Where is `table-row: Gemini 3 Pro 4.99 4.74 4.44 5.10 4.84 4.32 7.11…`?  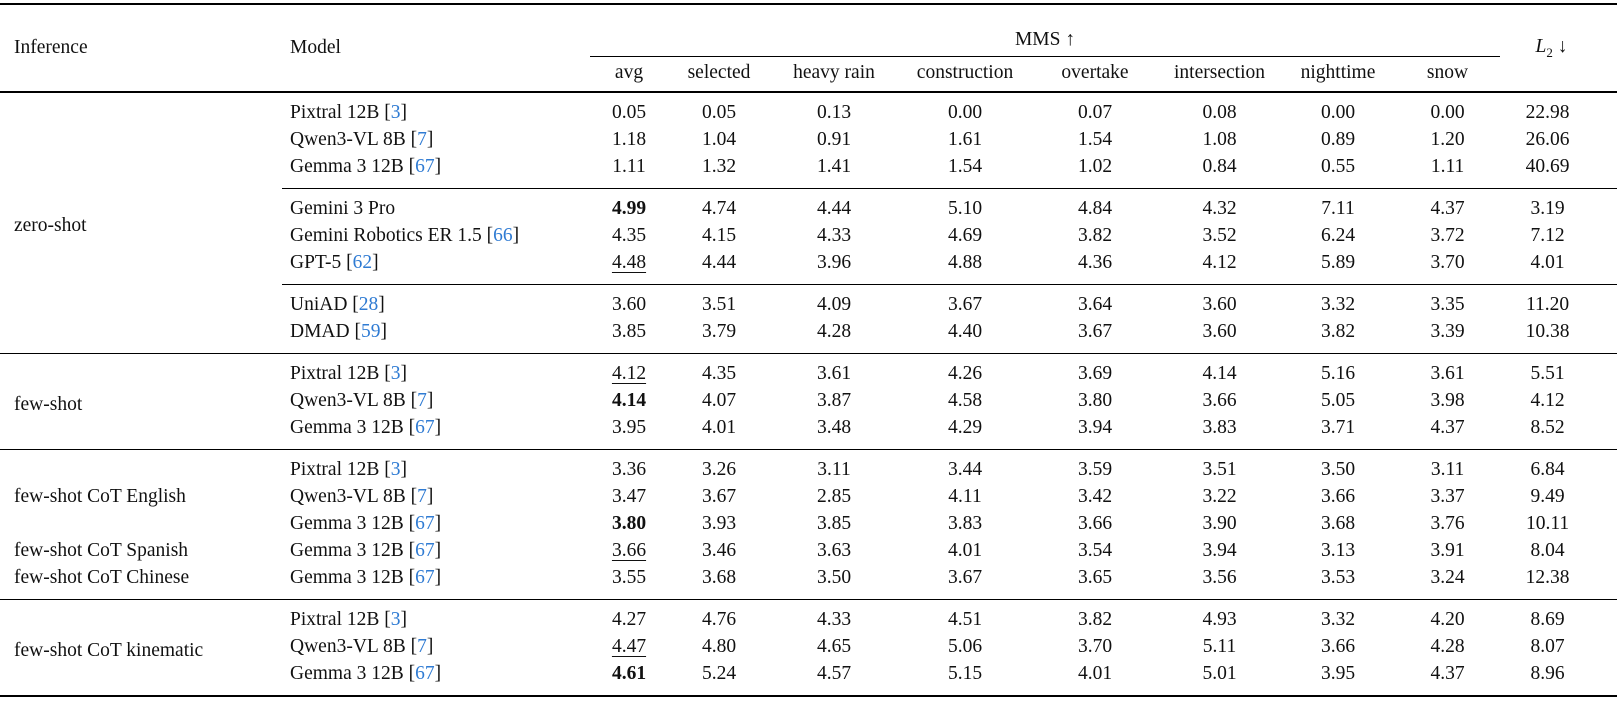
table-row: Gemini 3 Pro 4.99 4.74 4.44 5.10 4.84 4.32 7.11… is located at coordinates (808, 205).